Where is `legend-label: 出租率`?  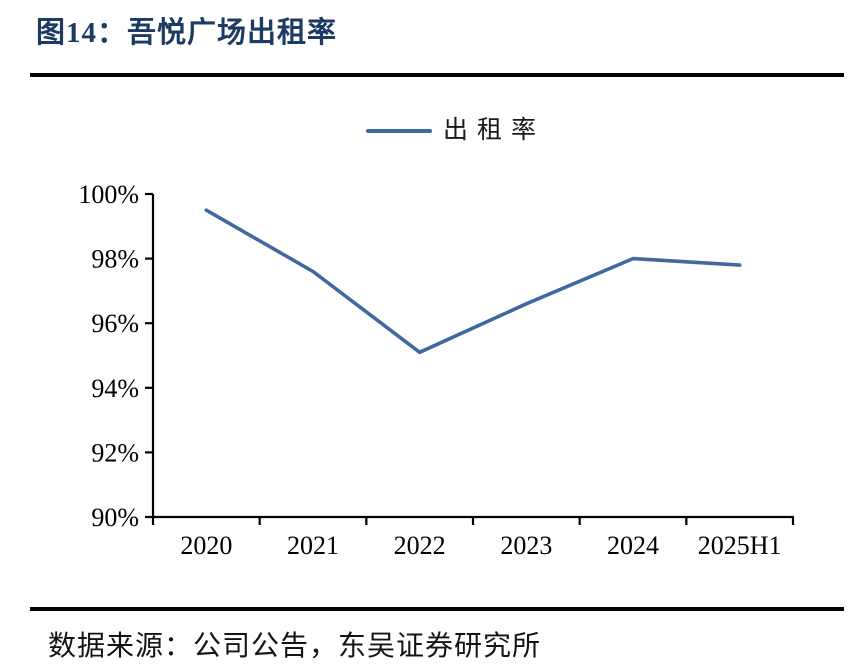 legend-label: 出租率 is located at coordinates (494, 130).